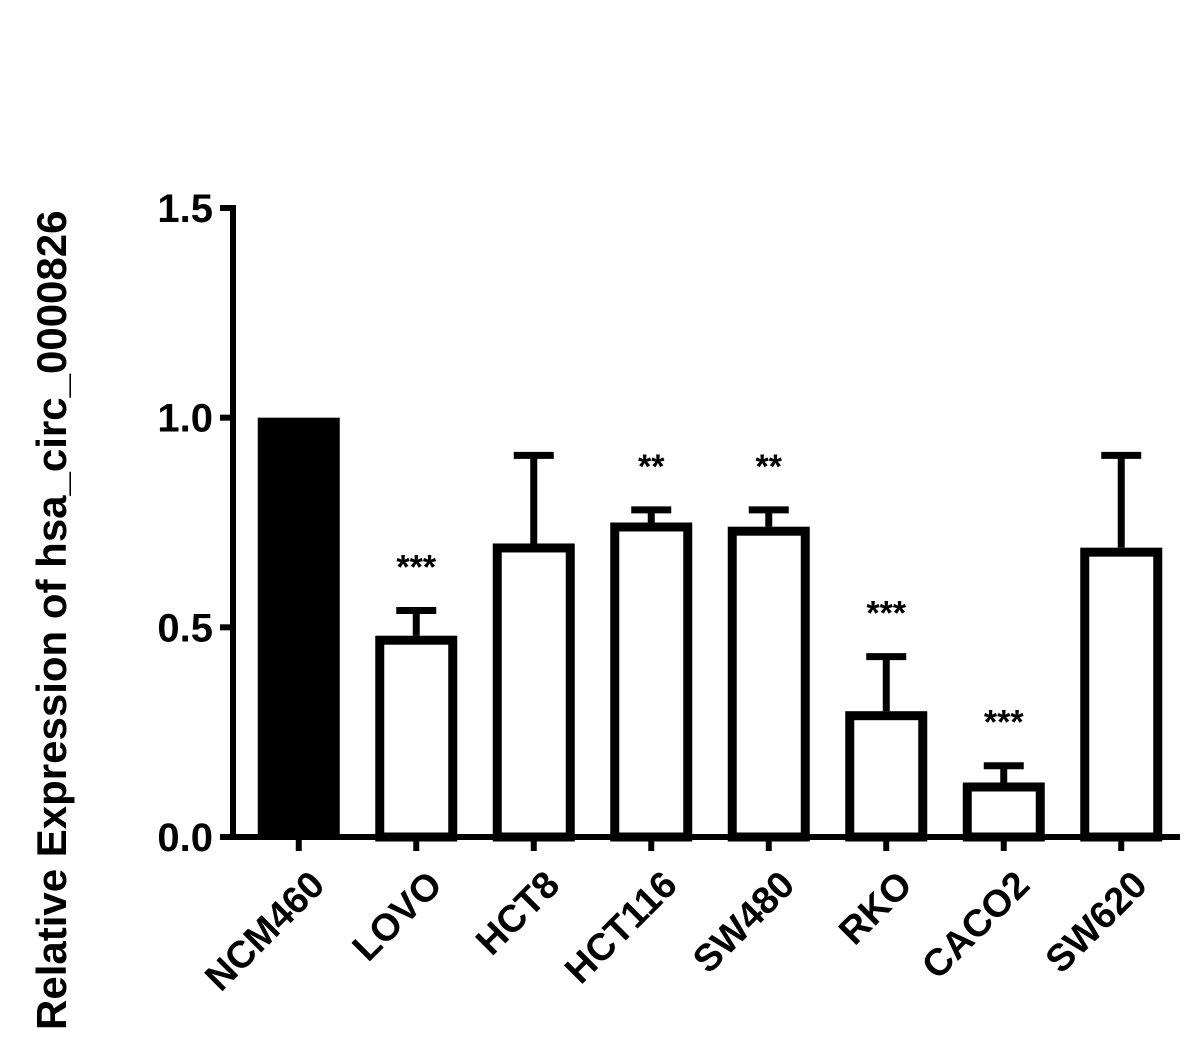 The image size is (1200, 1045). I want to click on y-axis-ticks: 0.0 0.5 1.0 1.5, so click(195, 523).